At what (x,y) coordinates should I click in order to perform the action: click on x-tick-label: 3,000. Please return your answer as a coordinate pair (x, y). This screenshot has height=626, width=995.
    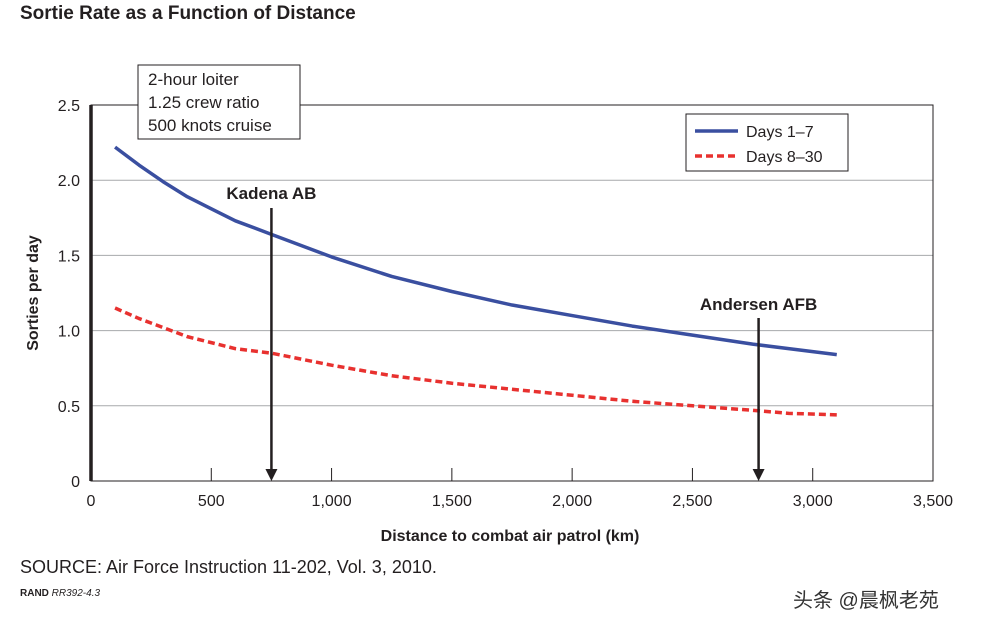
    Looking at the image, I should click on (813, 501).